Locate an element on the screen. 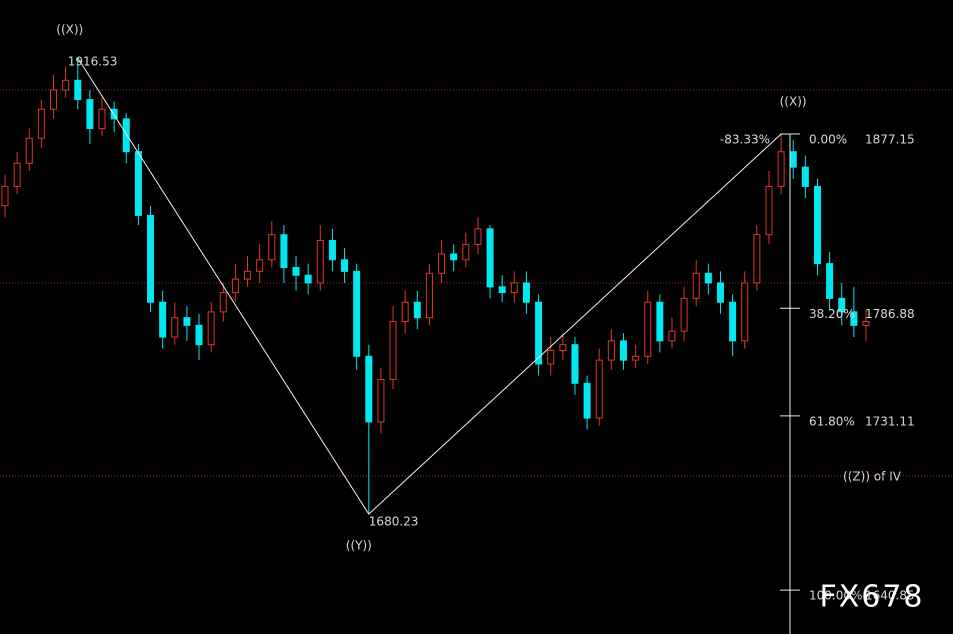  wave-price: 1916.53 is located at coordinates (93, 62).